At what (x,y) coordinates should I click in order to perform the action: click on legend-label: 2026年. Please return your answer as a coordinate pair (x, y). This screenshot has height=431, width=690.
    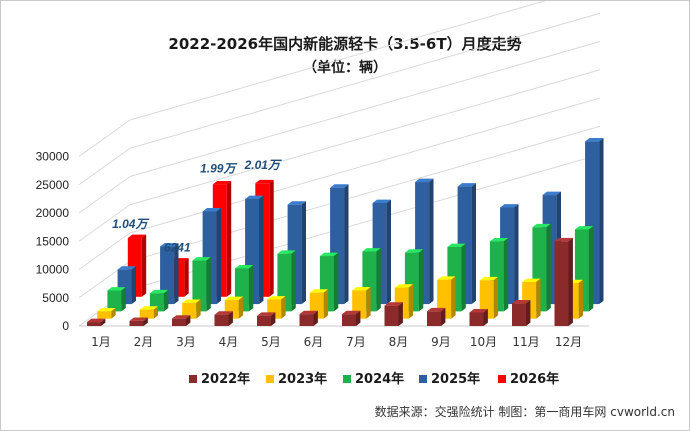
    Looking at the image, I should click on (534, 379).